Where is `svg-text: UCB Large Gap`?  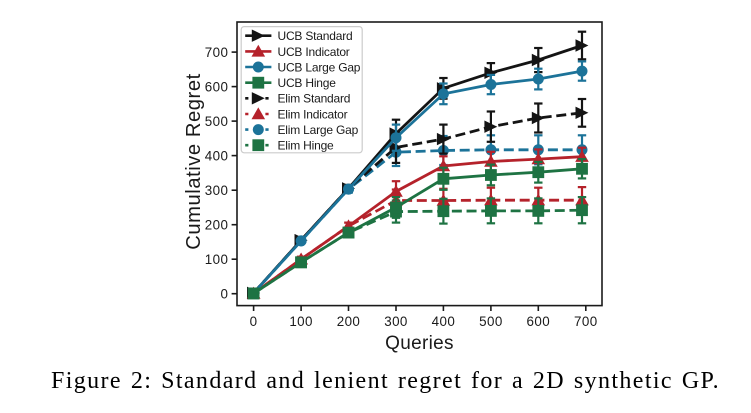 svg-text: UCB Large Gap is located at coordinates (319, 67).